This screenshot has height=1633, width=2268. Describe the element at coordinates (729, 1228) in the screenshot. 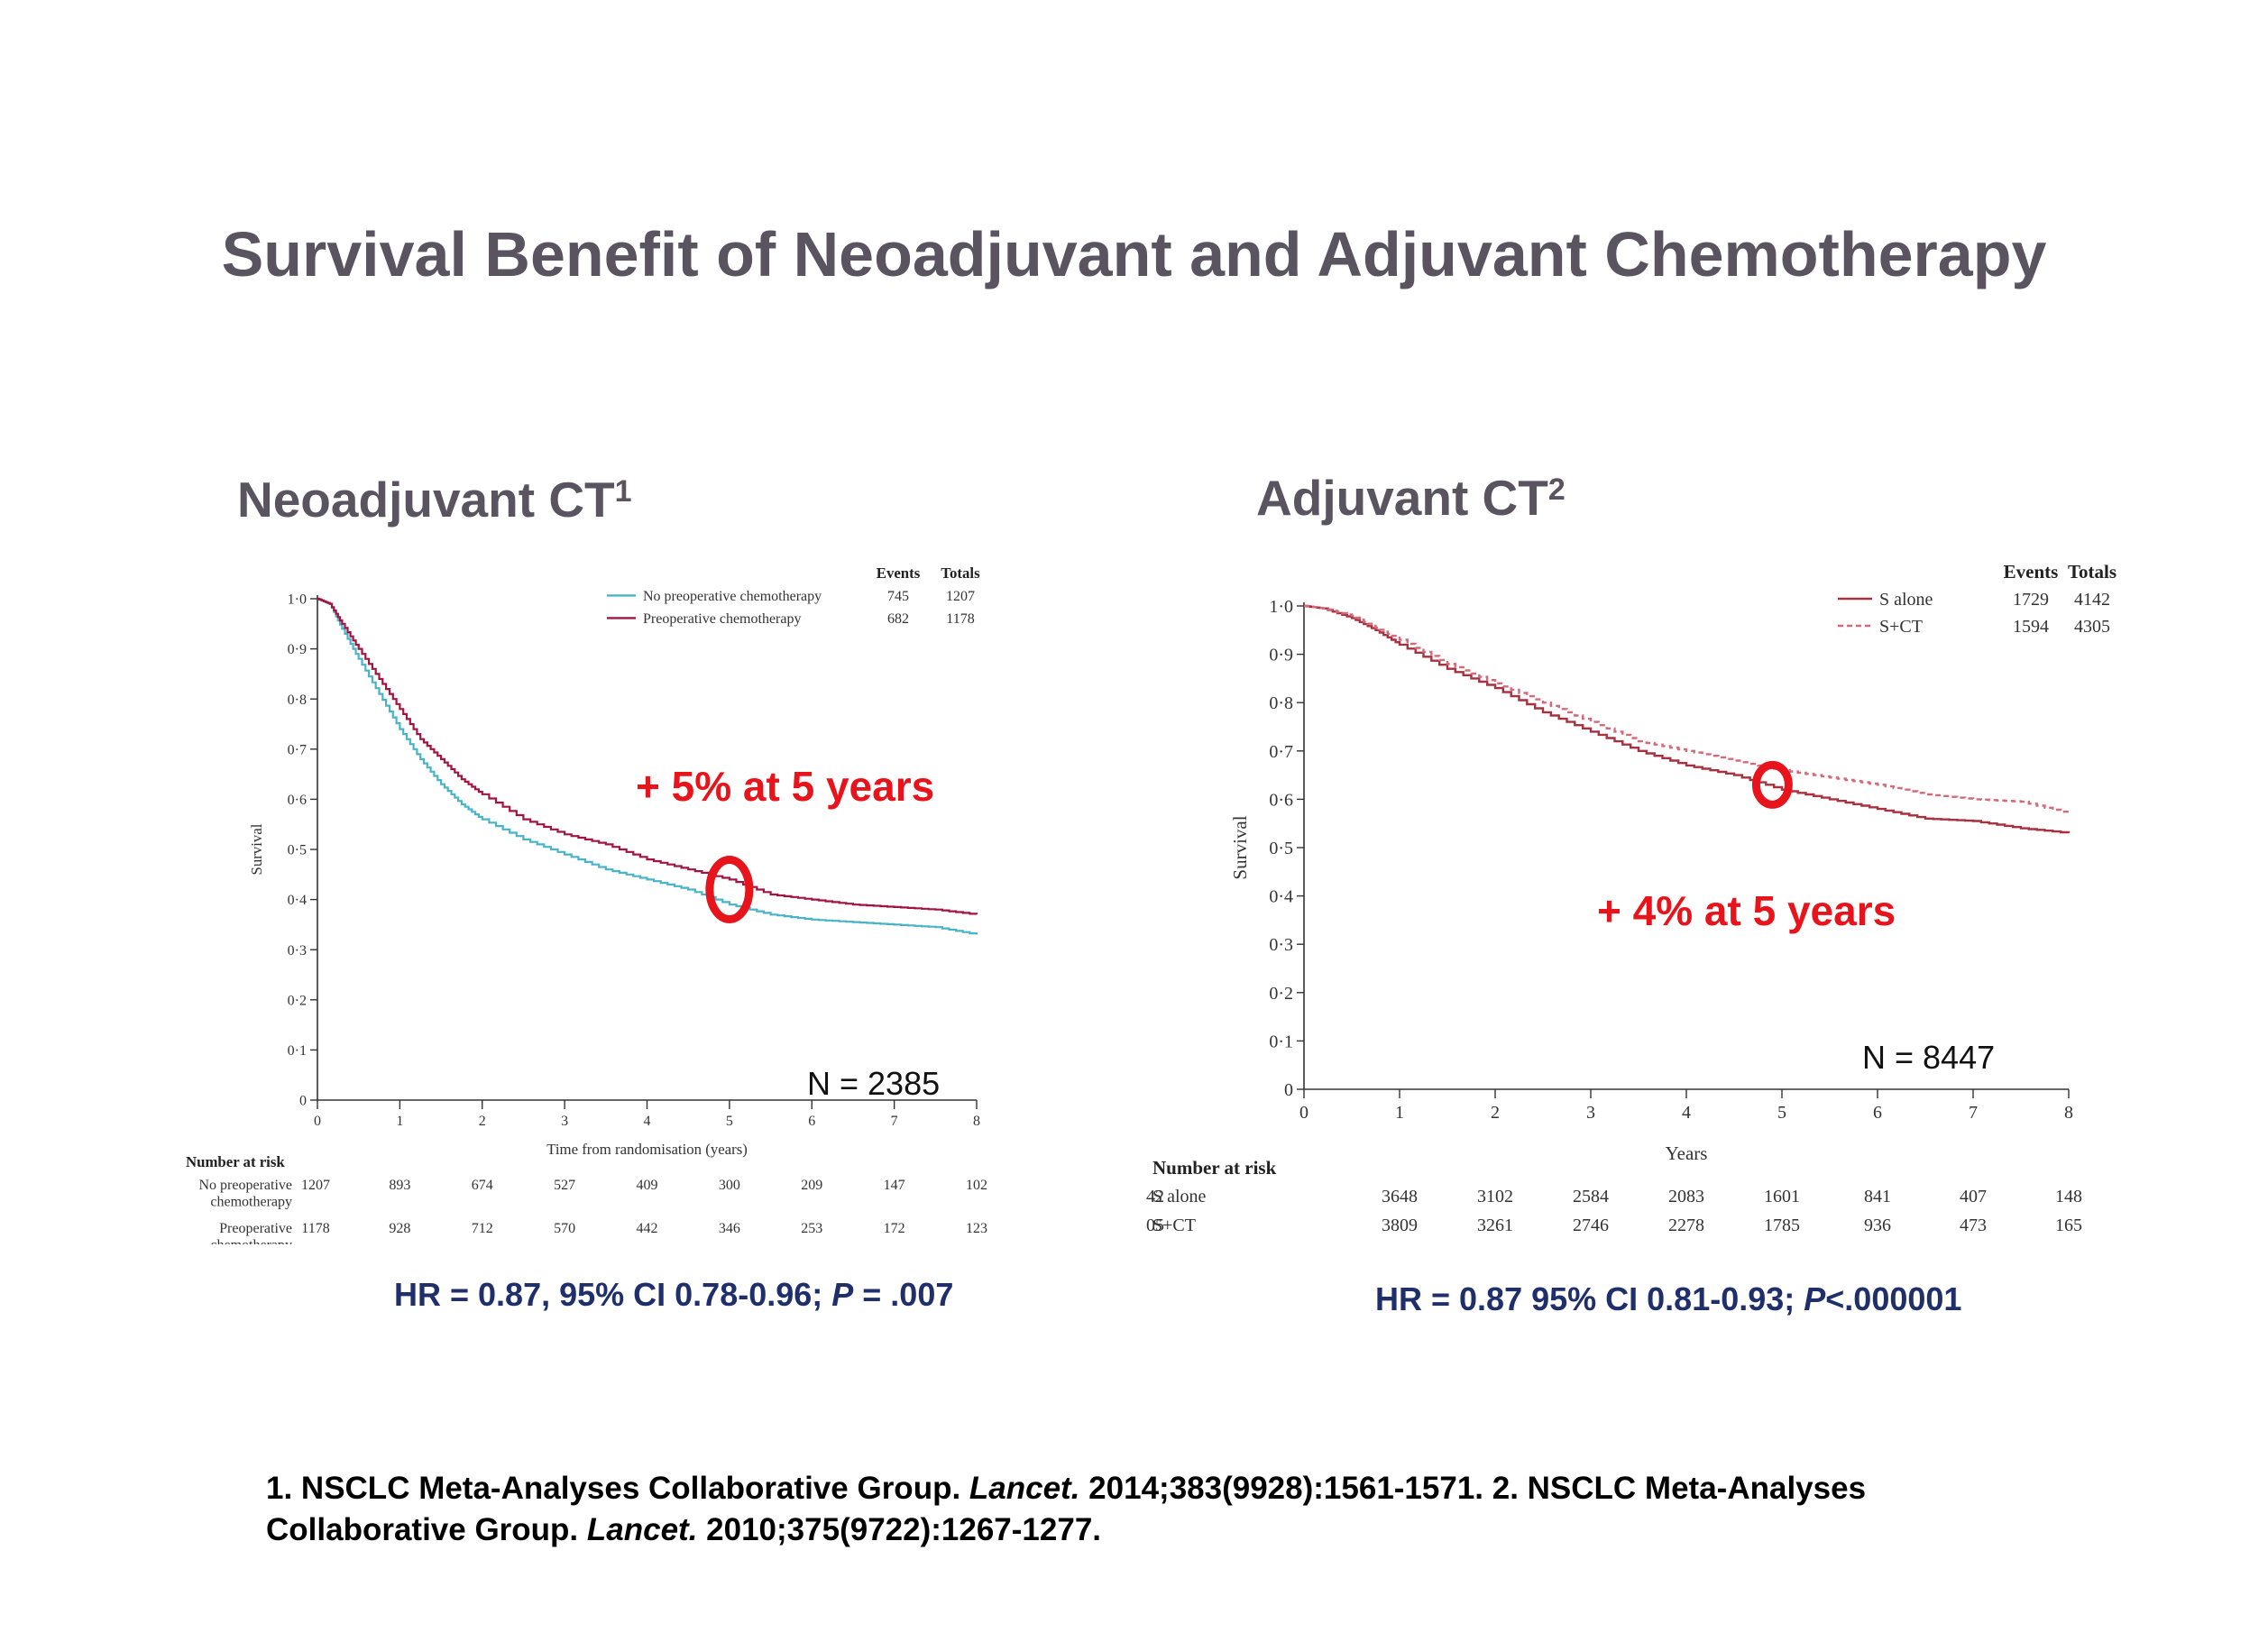

I see `at-risk-value: 346` at that location.